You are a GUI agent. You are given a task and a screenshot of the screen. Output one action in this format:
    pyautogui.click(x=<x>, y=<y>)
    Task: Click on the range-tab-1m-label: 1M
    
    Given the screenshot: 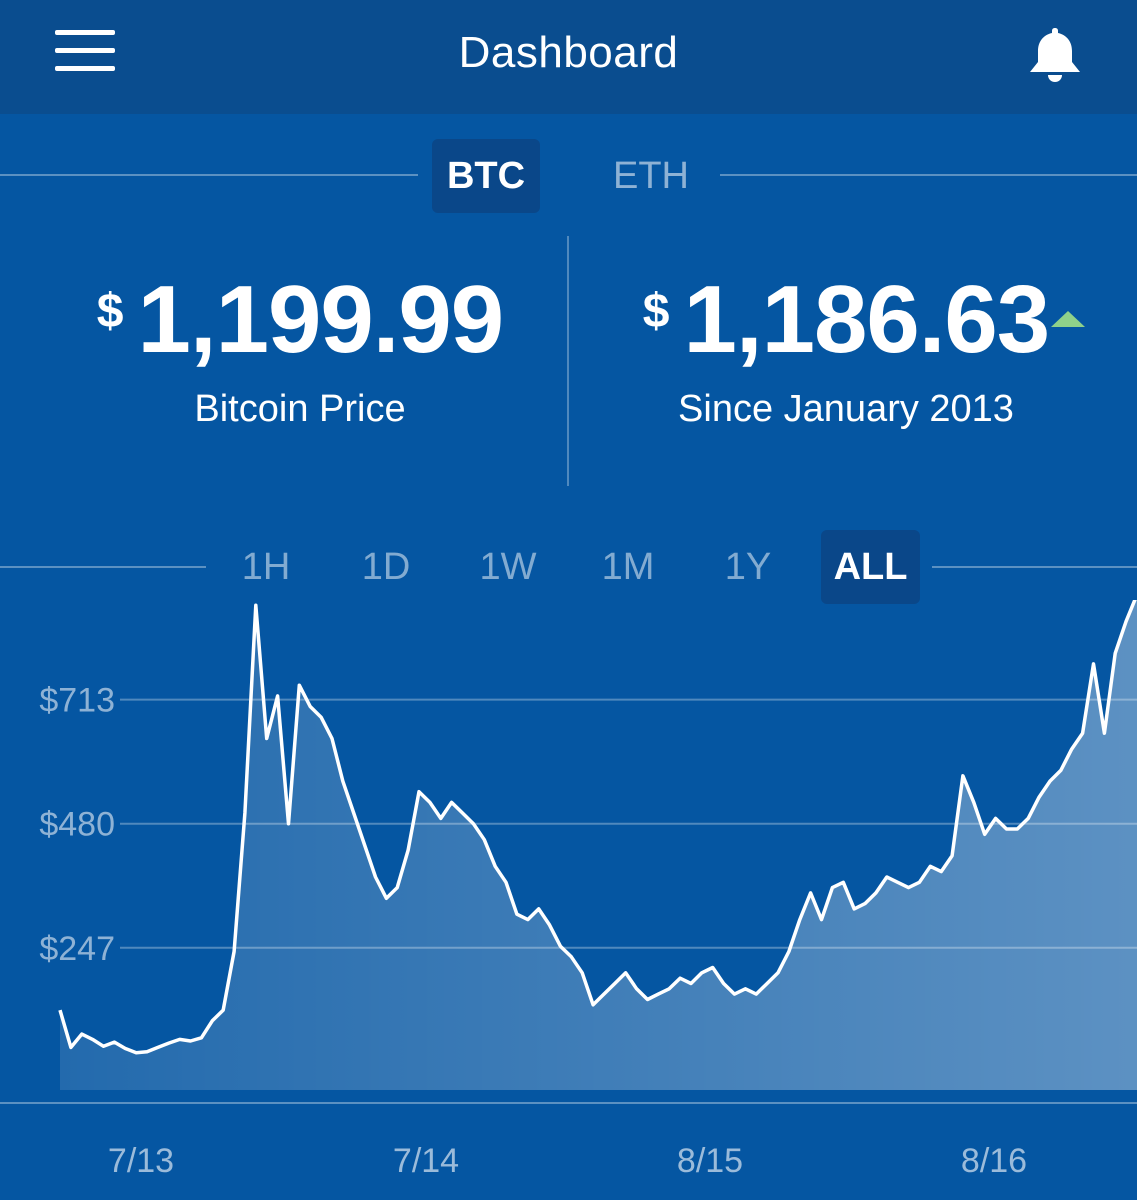 What is the action you would take?
    pyautogui.click(x=628, y=566)
    